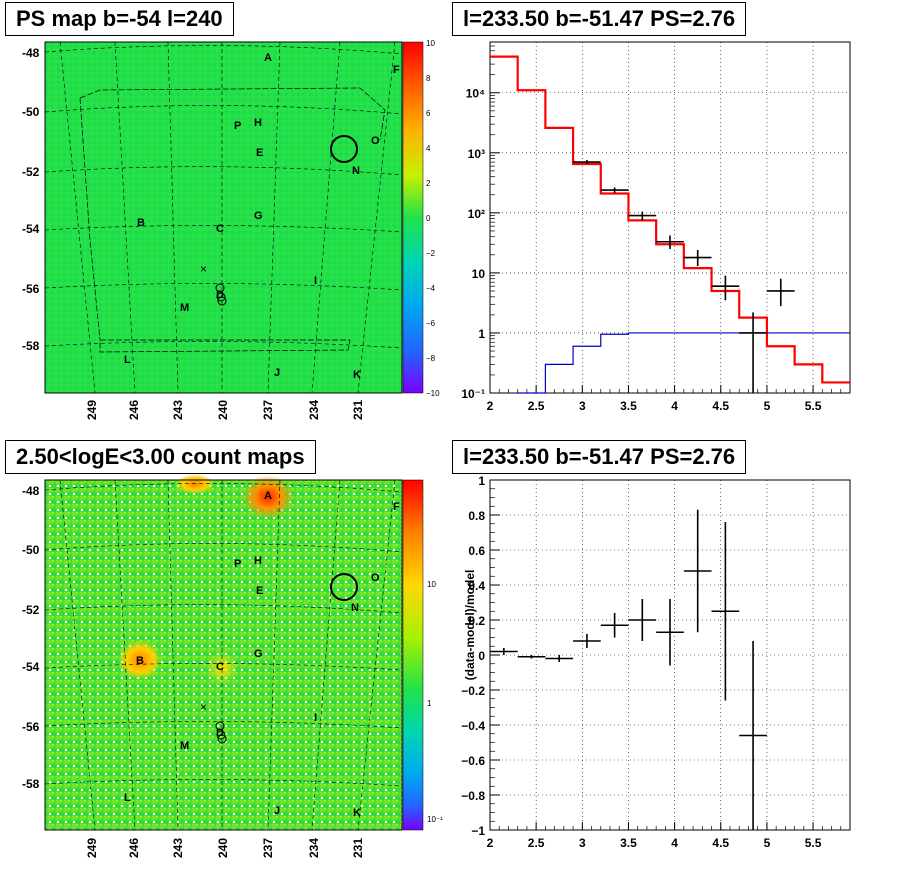  Describe the element at coordinates (476, 586) in the screenshot. I see `y-tick-label: 0.4` at that location.